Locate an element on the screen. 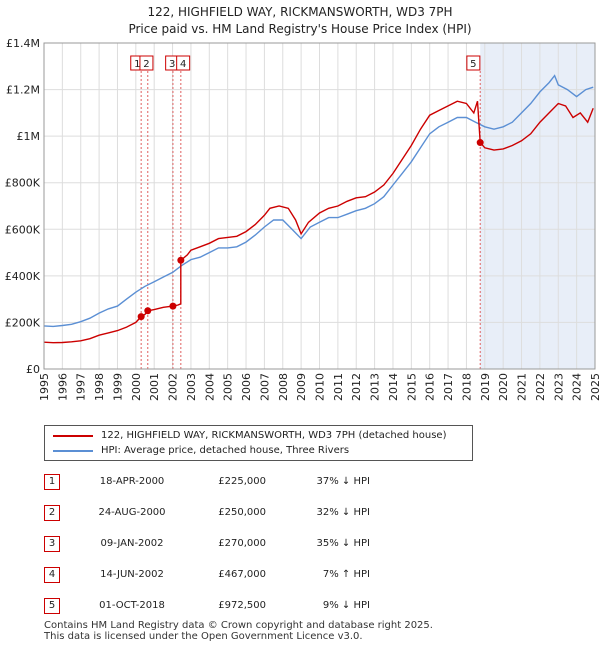  x-tick-label: 2021 is located at coordinates (522, 387).